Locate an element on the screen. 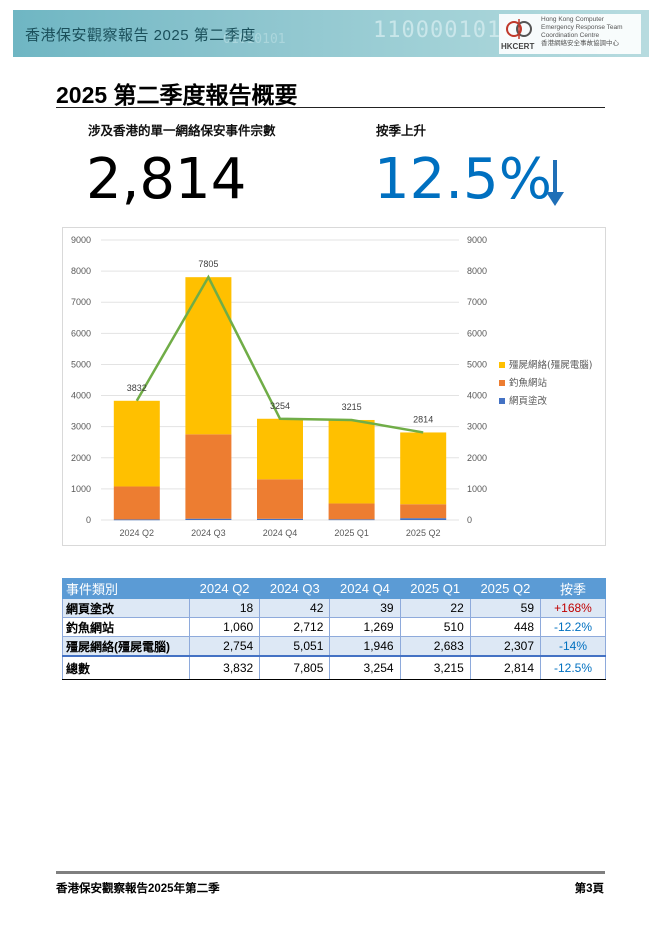 This screenshot has height=936, width=662. table-row: 釣魚網站 1,060 2,712 1,269 510 448 -12.2% is located at coordinates (334, 627).